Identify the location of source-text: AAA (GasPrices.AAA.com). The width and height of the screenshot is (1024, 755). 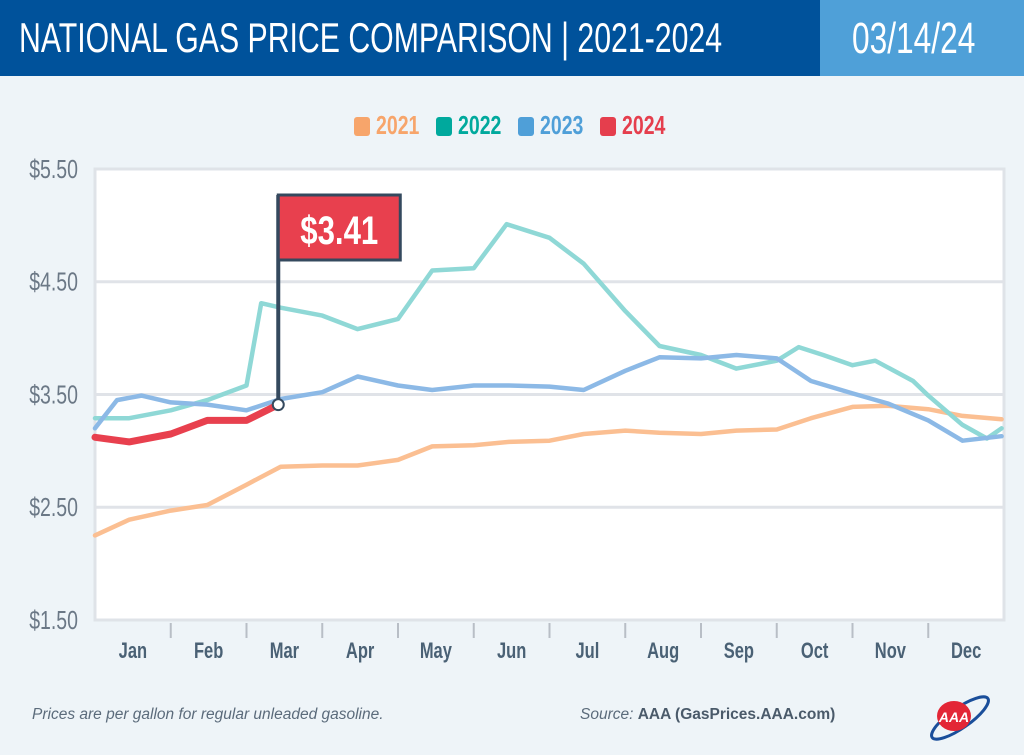
(736, 714).